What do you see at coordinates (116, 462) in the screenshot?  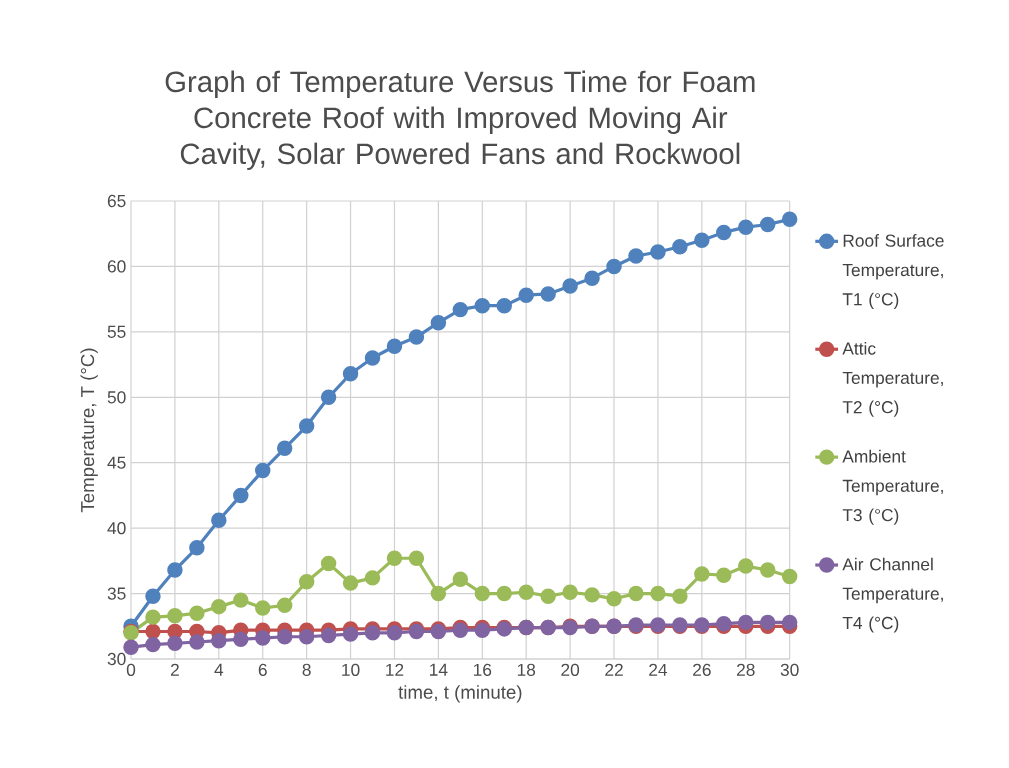 I see `y-tick-label: 45` at bounding box center [116, 462].